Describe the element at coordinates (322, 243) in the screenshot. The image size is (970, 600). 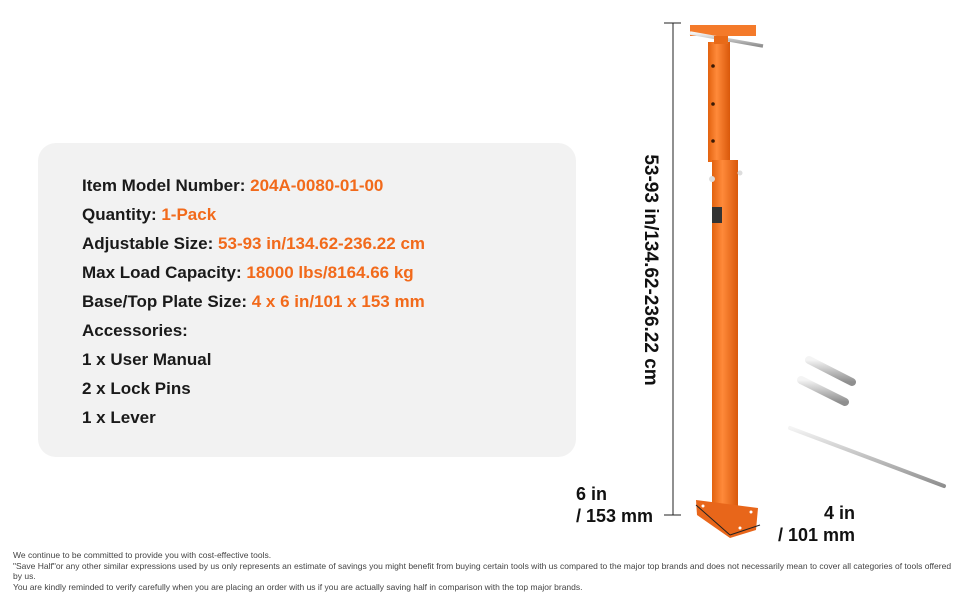
I see `spec-value: 53-93 in/134.62-236.22 cm` at that location.